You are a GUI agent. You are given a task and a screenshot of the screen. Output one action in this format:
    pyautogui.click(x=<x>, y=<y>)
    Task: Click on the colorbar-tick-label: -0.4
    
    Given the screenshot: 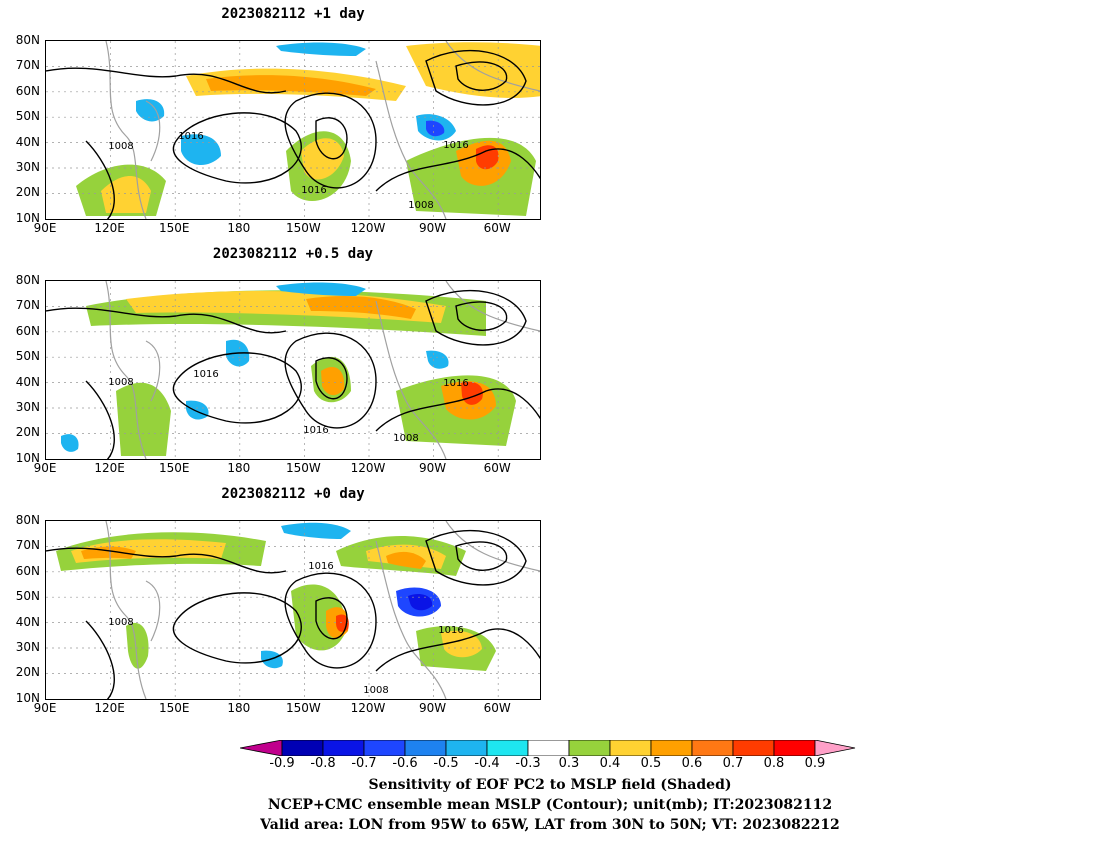 What is the action you would take?
    pyautogui.click(x=487, y=763)
    